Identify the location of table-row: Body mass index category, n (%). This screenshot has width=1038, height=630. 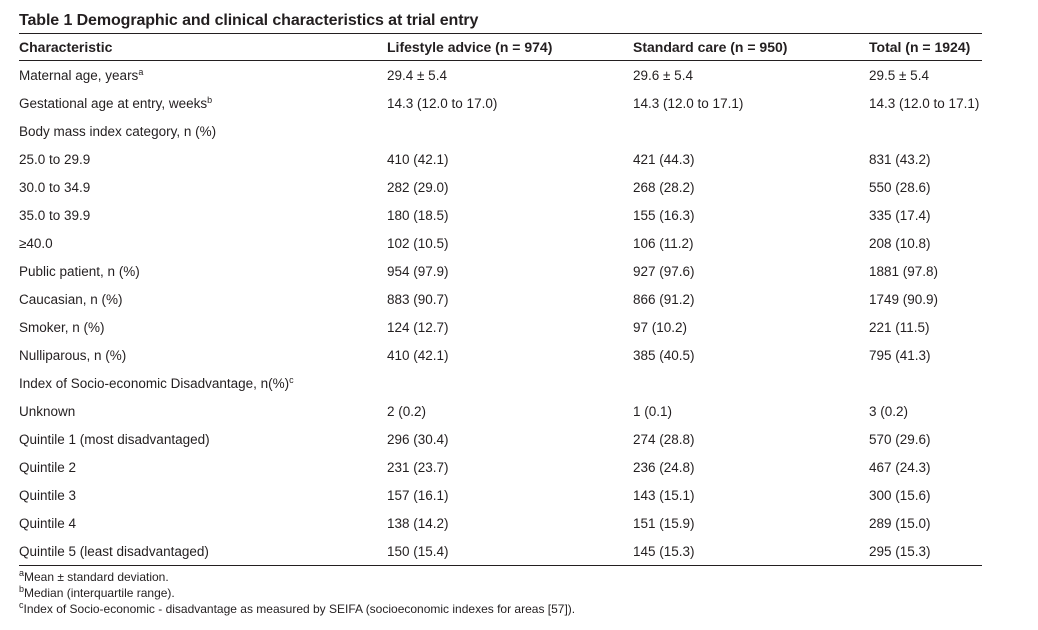
(500, 131).